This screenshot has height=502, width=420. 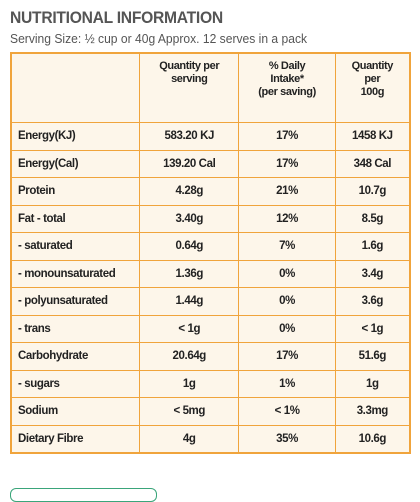 I want to click on row: Energy(Cal) 139.20 Cal 17% 348 Cal, so click(x=210, y=163).